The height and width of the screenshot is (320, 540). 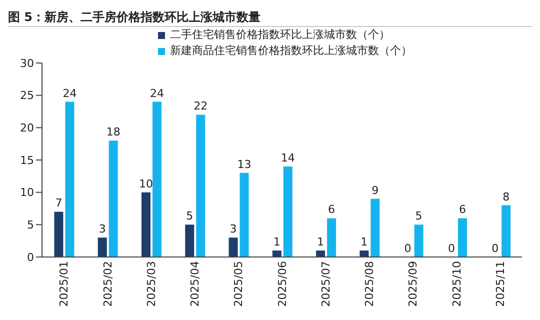 I want to click on x-tick-label: 2025/11, so click(x=500, y=284).